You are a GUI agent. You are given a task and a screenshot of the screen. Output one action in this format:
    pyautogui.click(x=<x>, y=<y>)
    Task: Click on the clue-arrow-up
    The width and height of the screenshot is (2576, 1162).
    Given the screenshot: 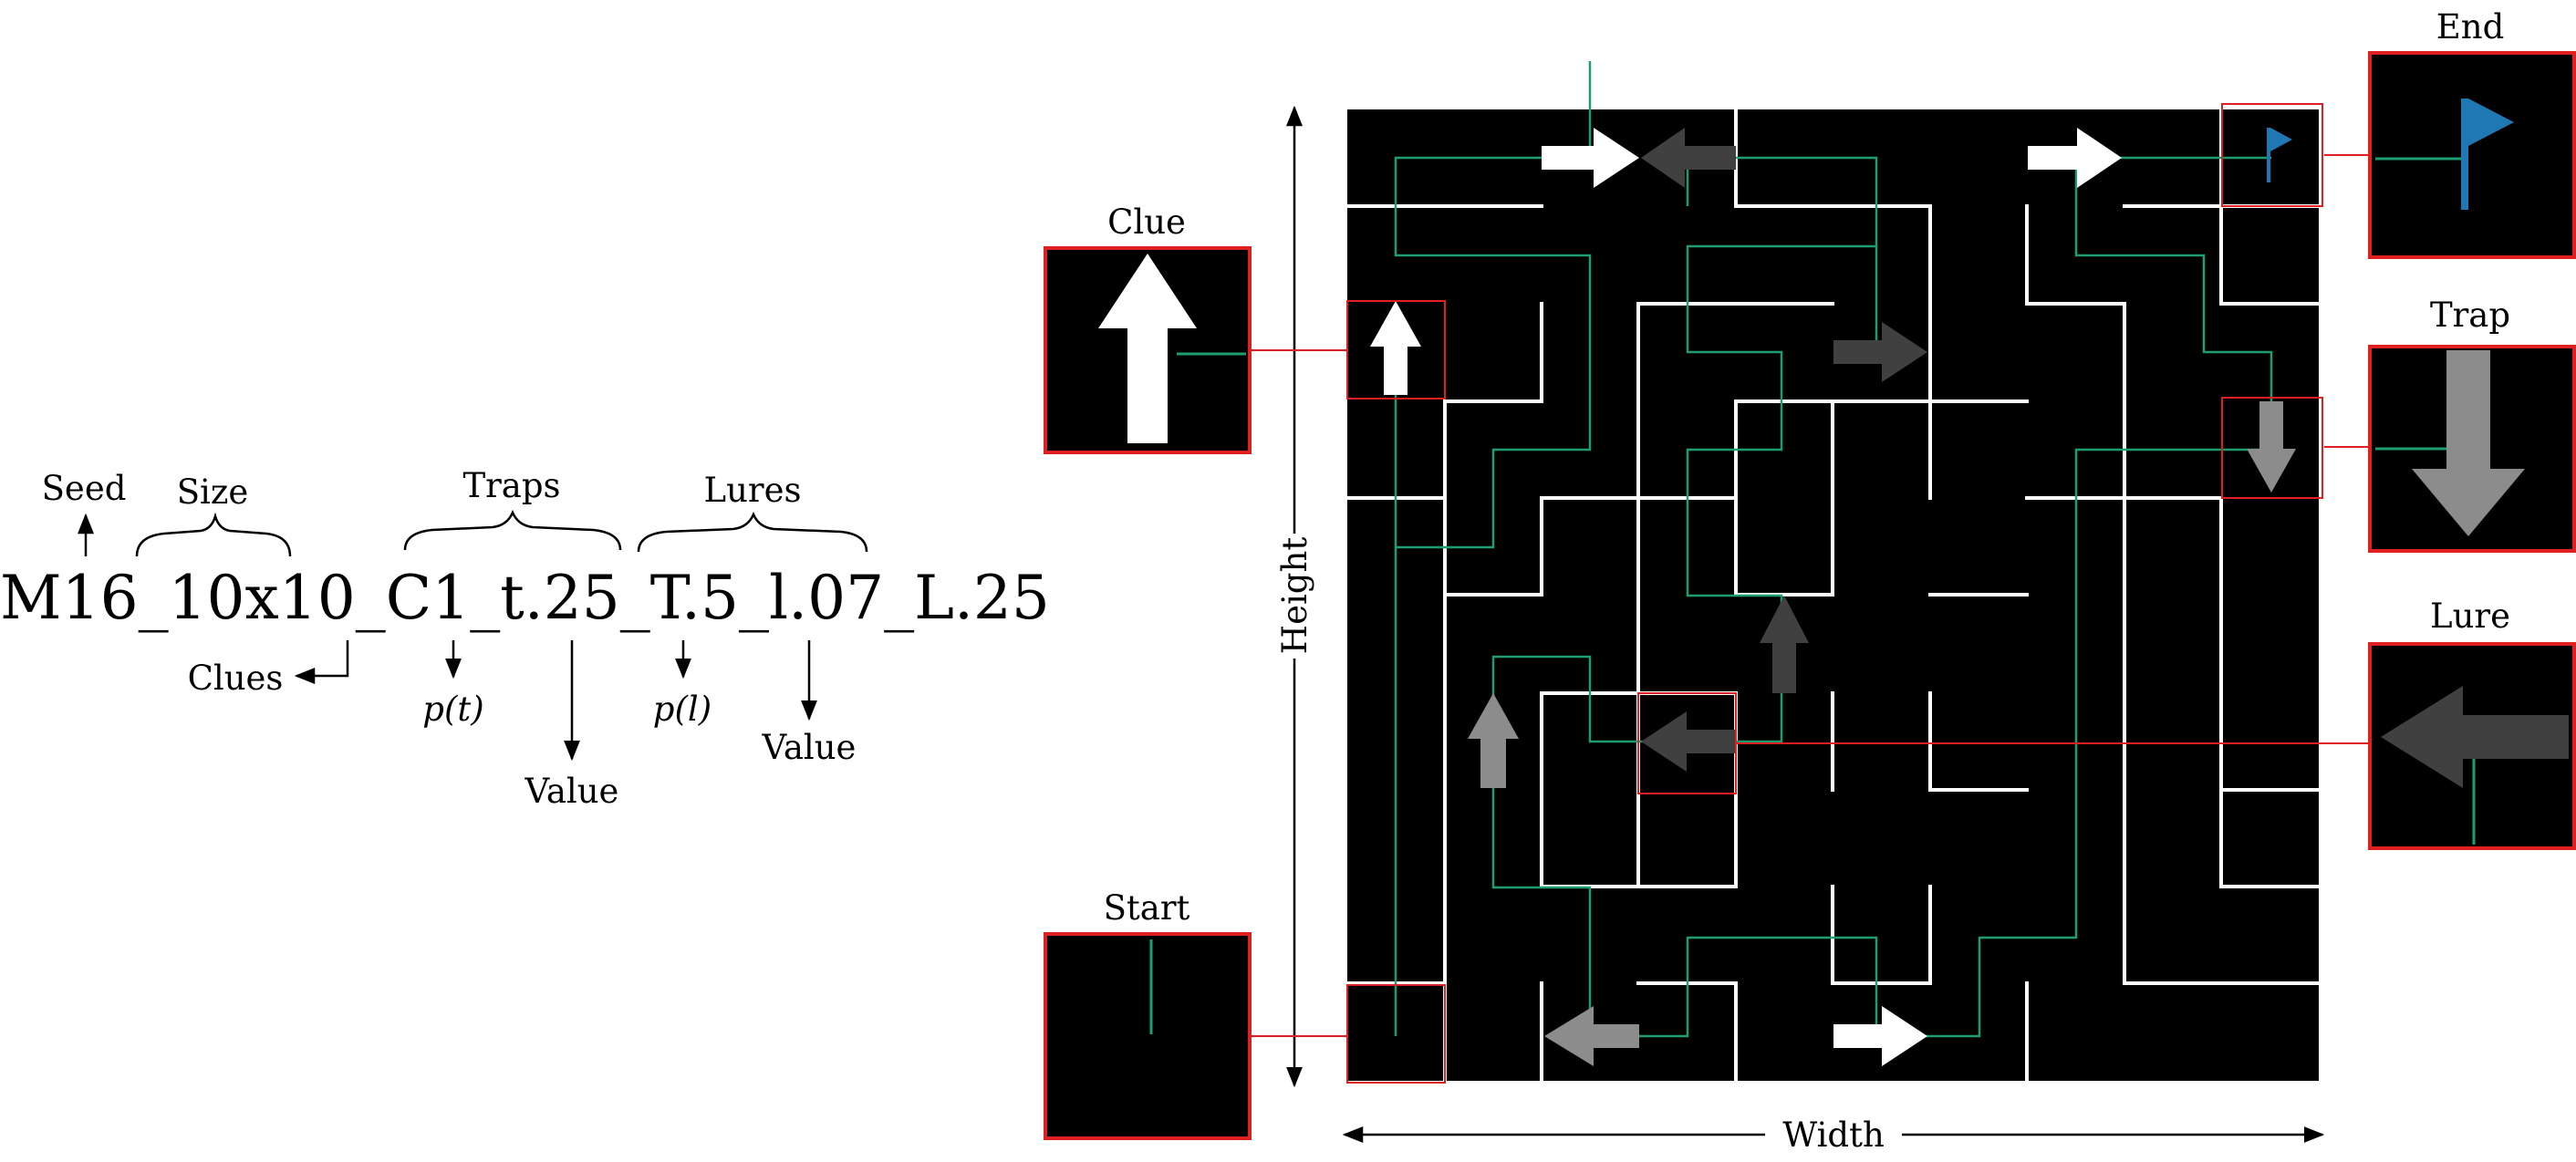 What is the action you would take?
    pyautogui.click(x=1395, y=348)
    